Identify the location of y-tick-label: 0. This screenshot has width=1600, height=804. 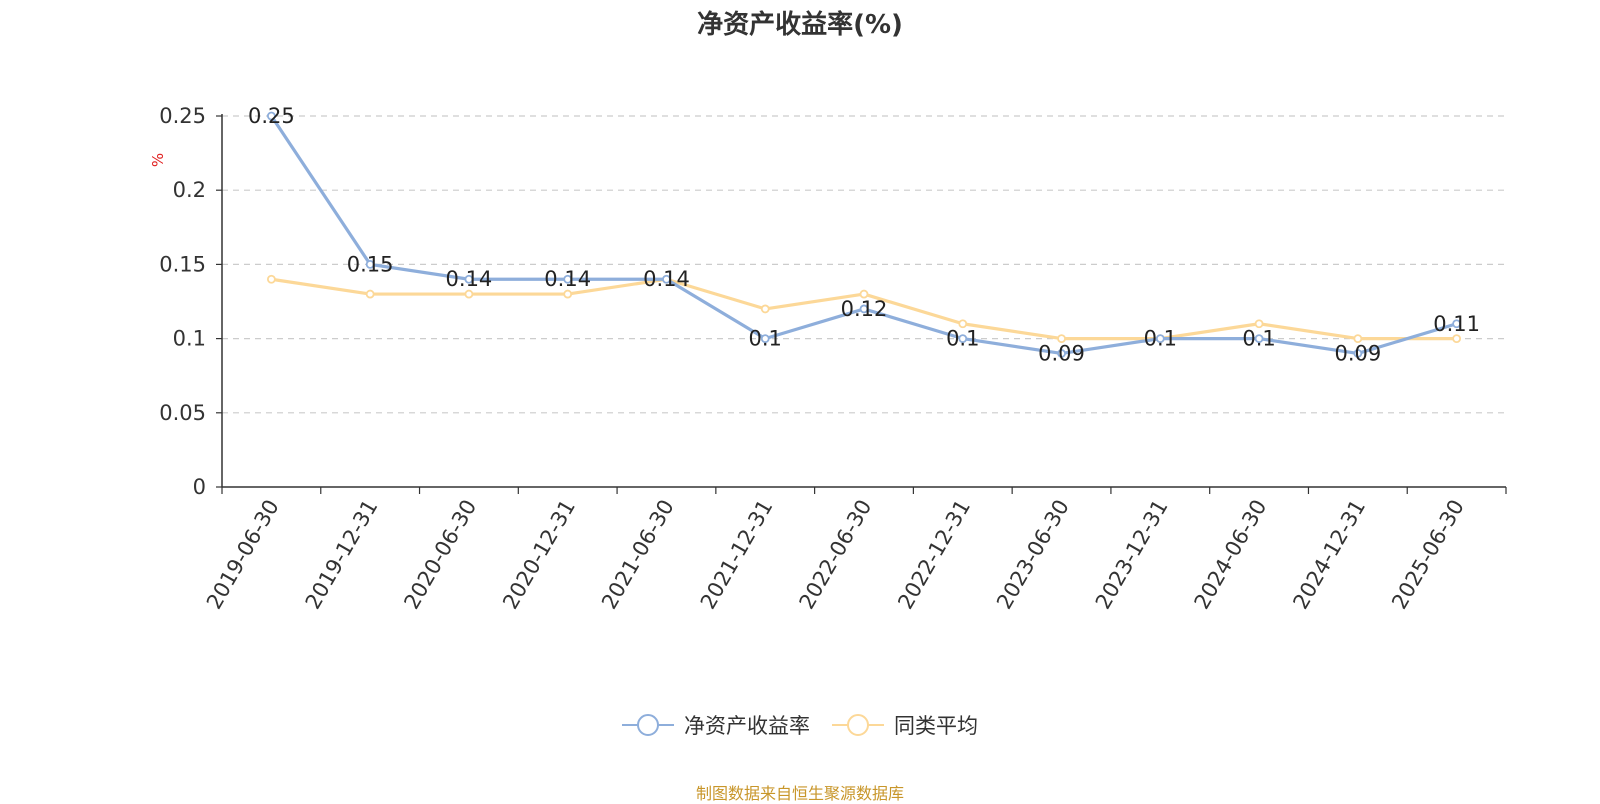
(199, 487).